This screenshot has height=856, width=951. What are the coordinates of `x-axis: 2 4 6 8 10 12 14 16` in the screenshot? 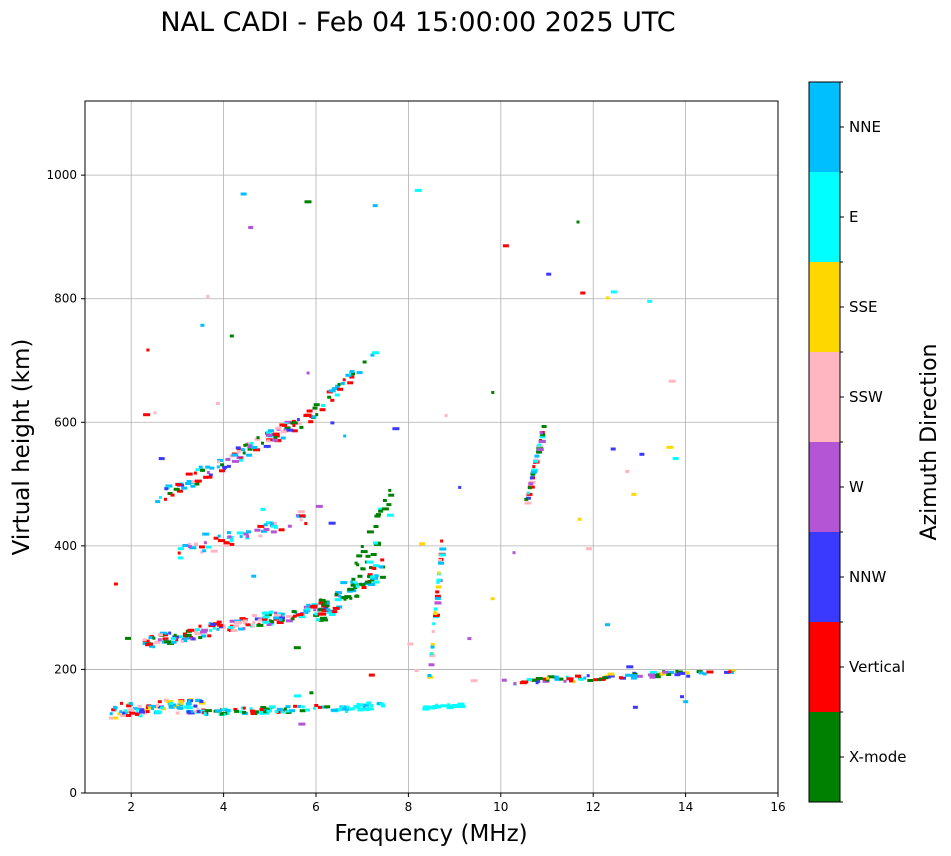 It's located at (456, 803).